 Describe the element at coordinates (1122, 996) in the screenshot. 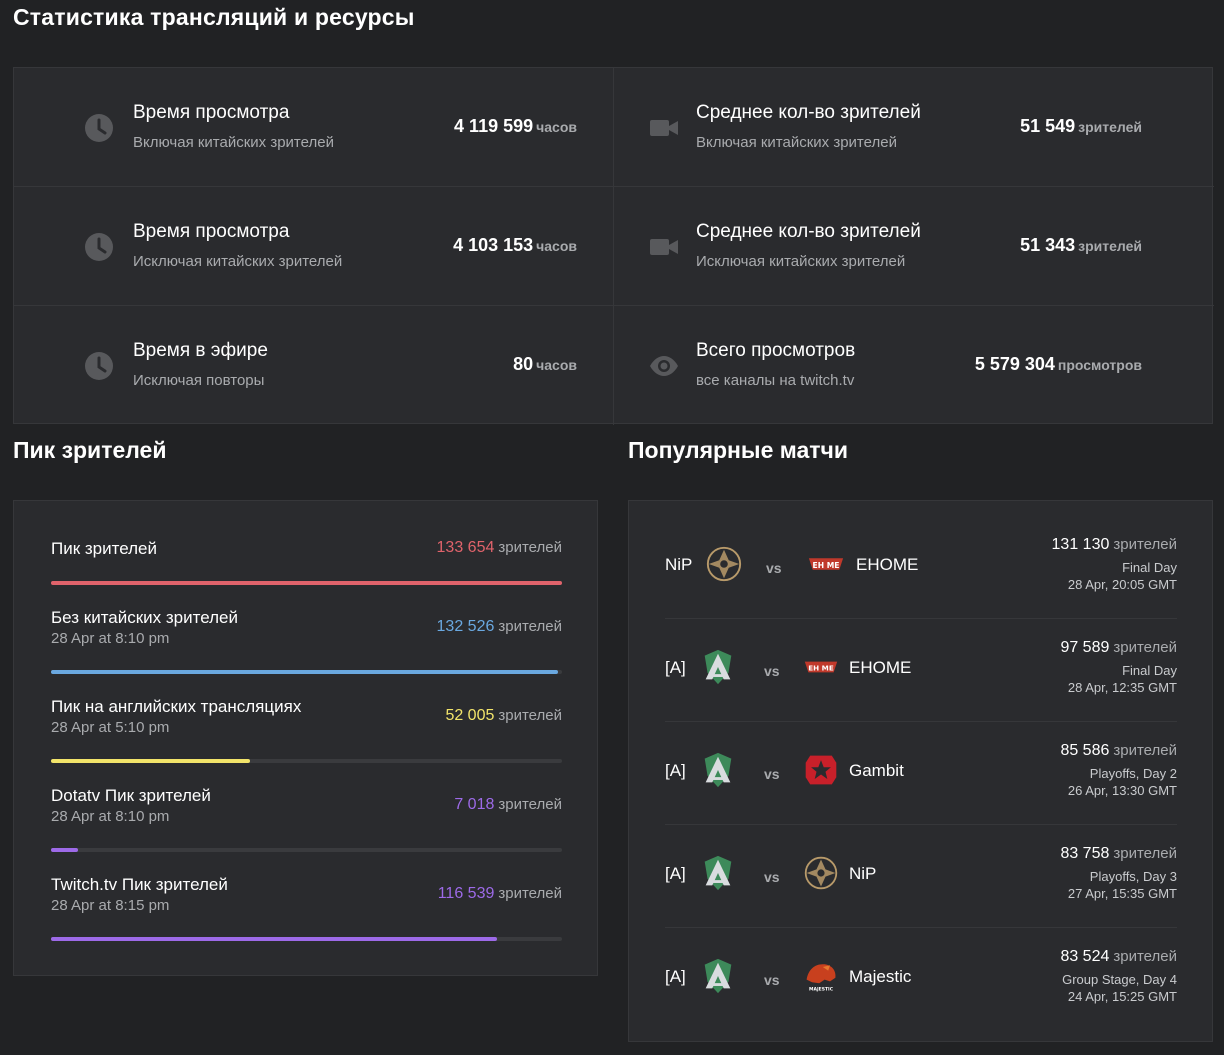

I see `match-date: 24 Apr, 15:25 GMT` at that location.